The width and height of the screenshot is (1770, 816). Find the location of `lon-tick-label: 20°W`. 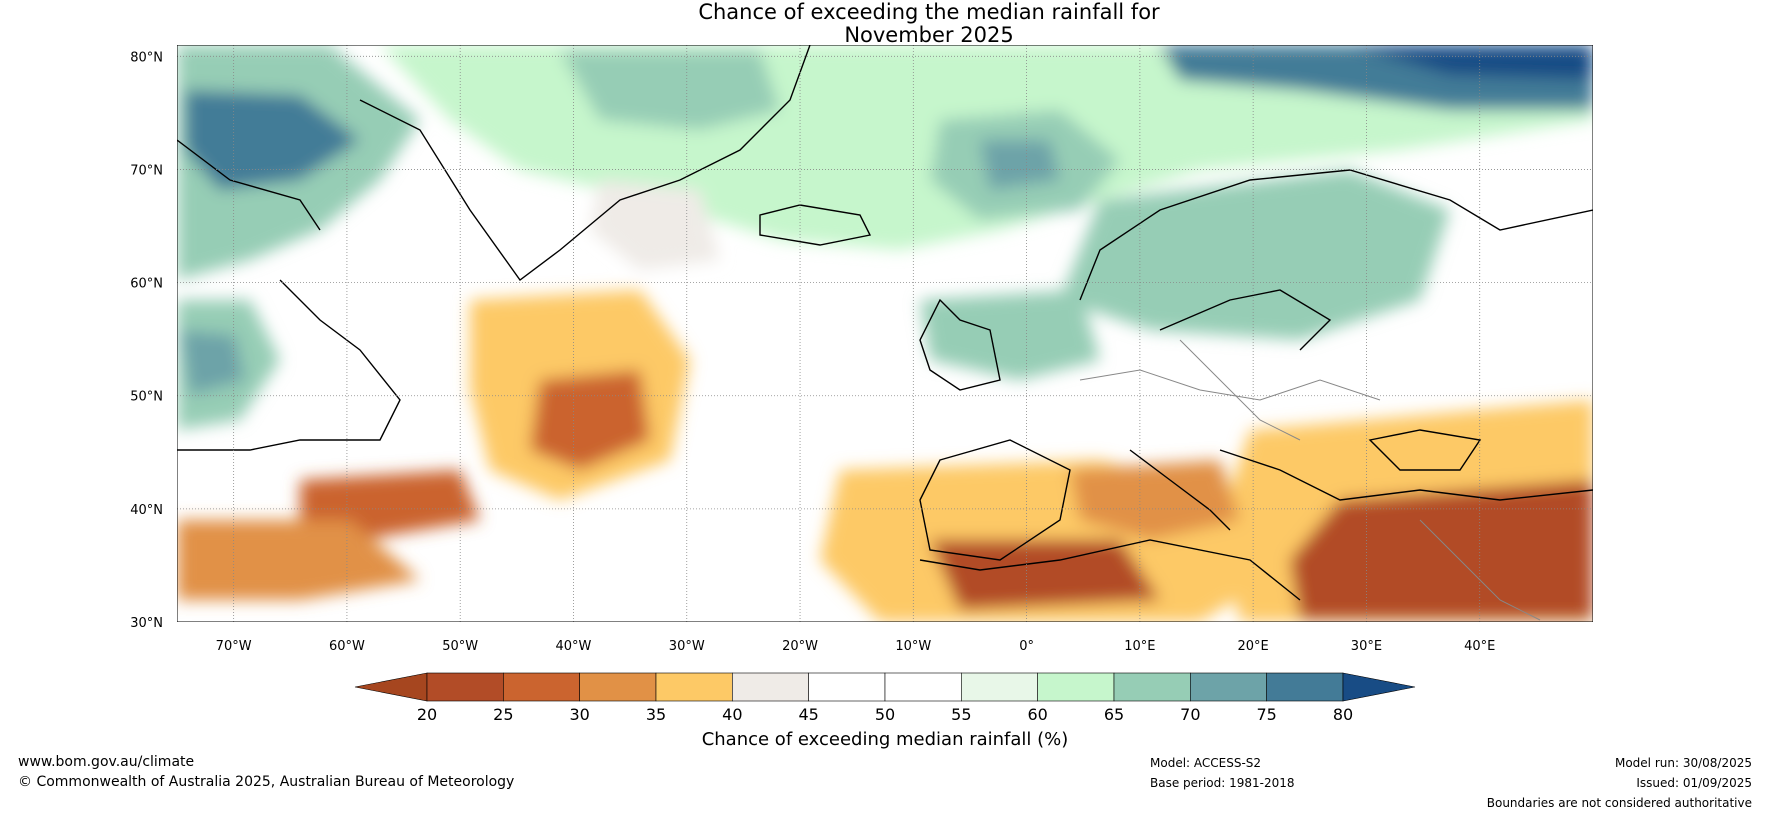

lon-tick-label: 20°W is located at coordinates (800, 646).